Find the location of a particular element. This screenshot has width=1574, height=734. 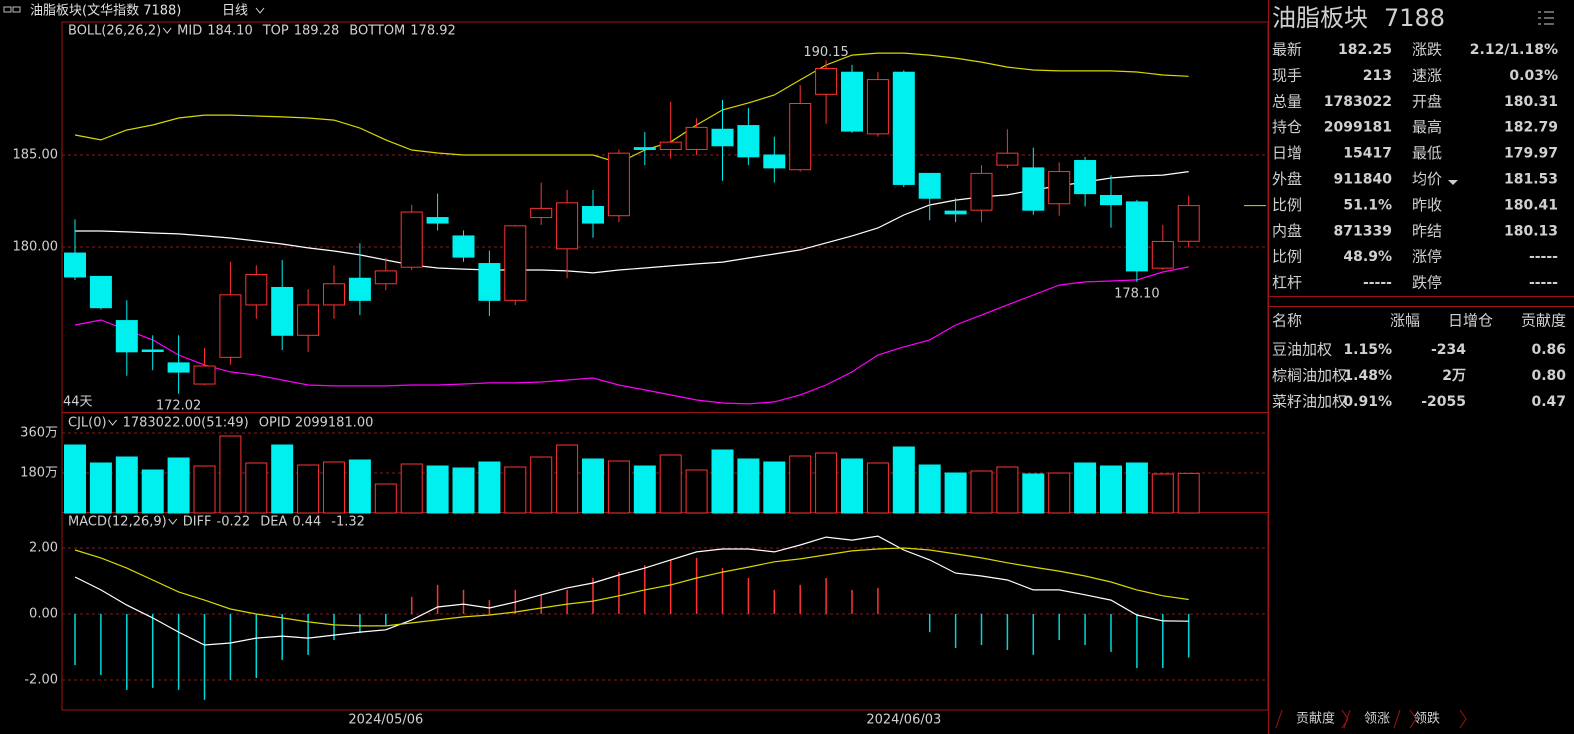

period-label: 44天 is located at coordinates (78, 402).